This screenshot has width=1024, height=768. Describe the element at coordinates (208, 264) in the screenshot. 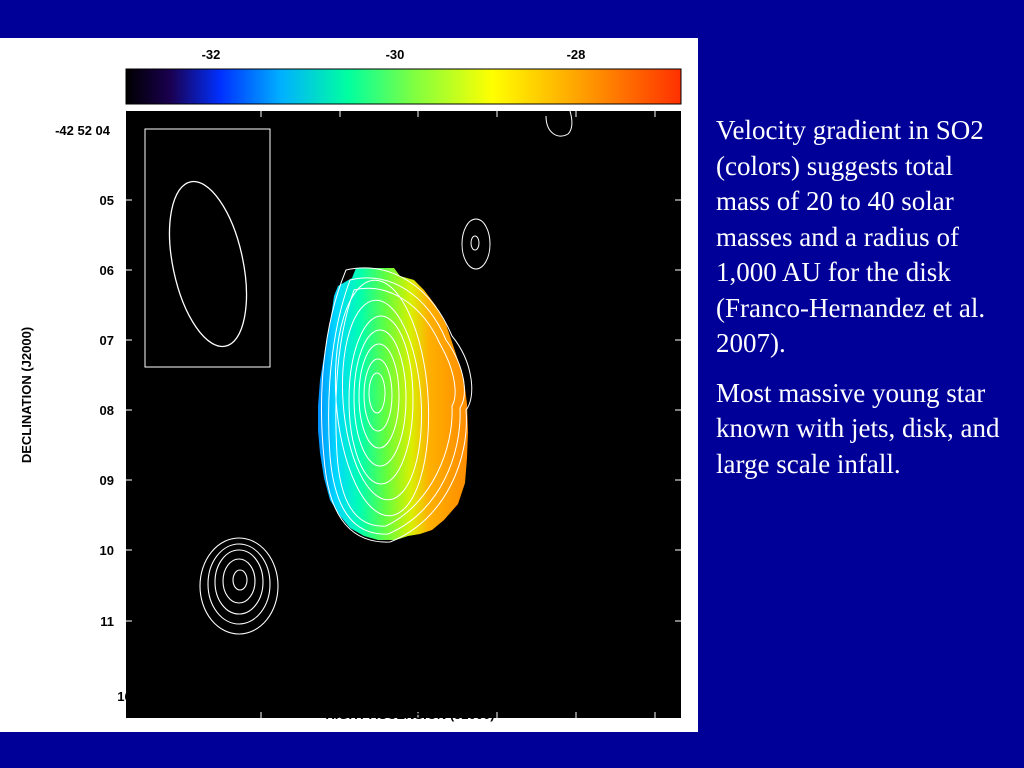

I see `beam-ellipse` at that location.